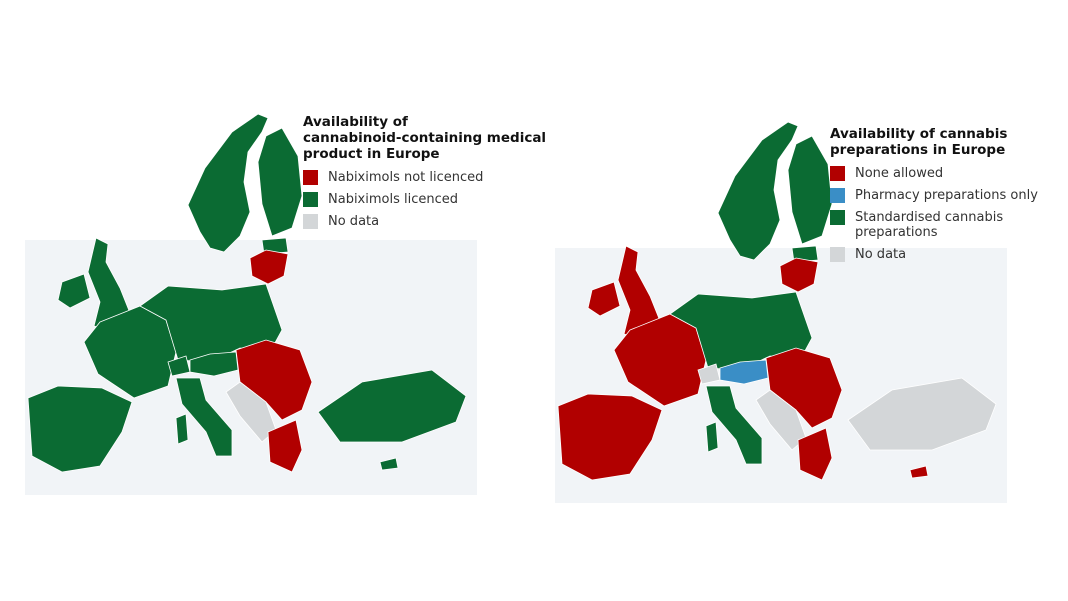 The width and height of the screenshot is (1068, 601). What do you see at coordinates (946, 195) in the screenshot?
I see `legend-label: Pharmacy preparations only` at bounding box center [946, 195].